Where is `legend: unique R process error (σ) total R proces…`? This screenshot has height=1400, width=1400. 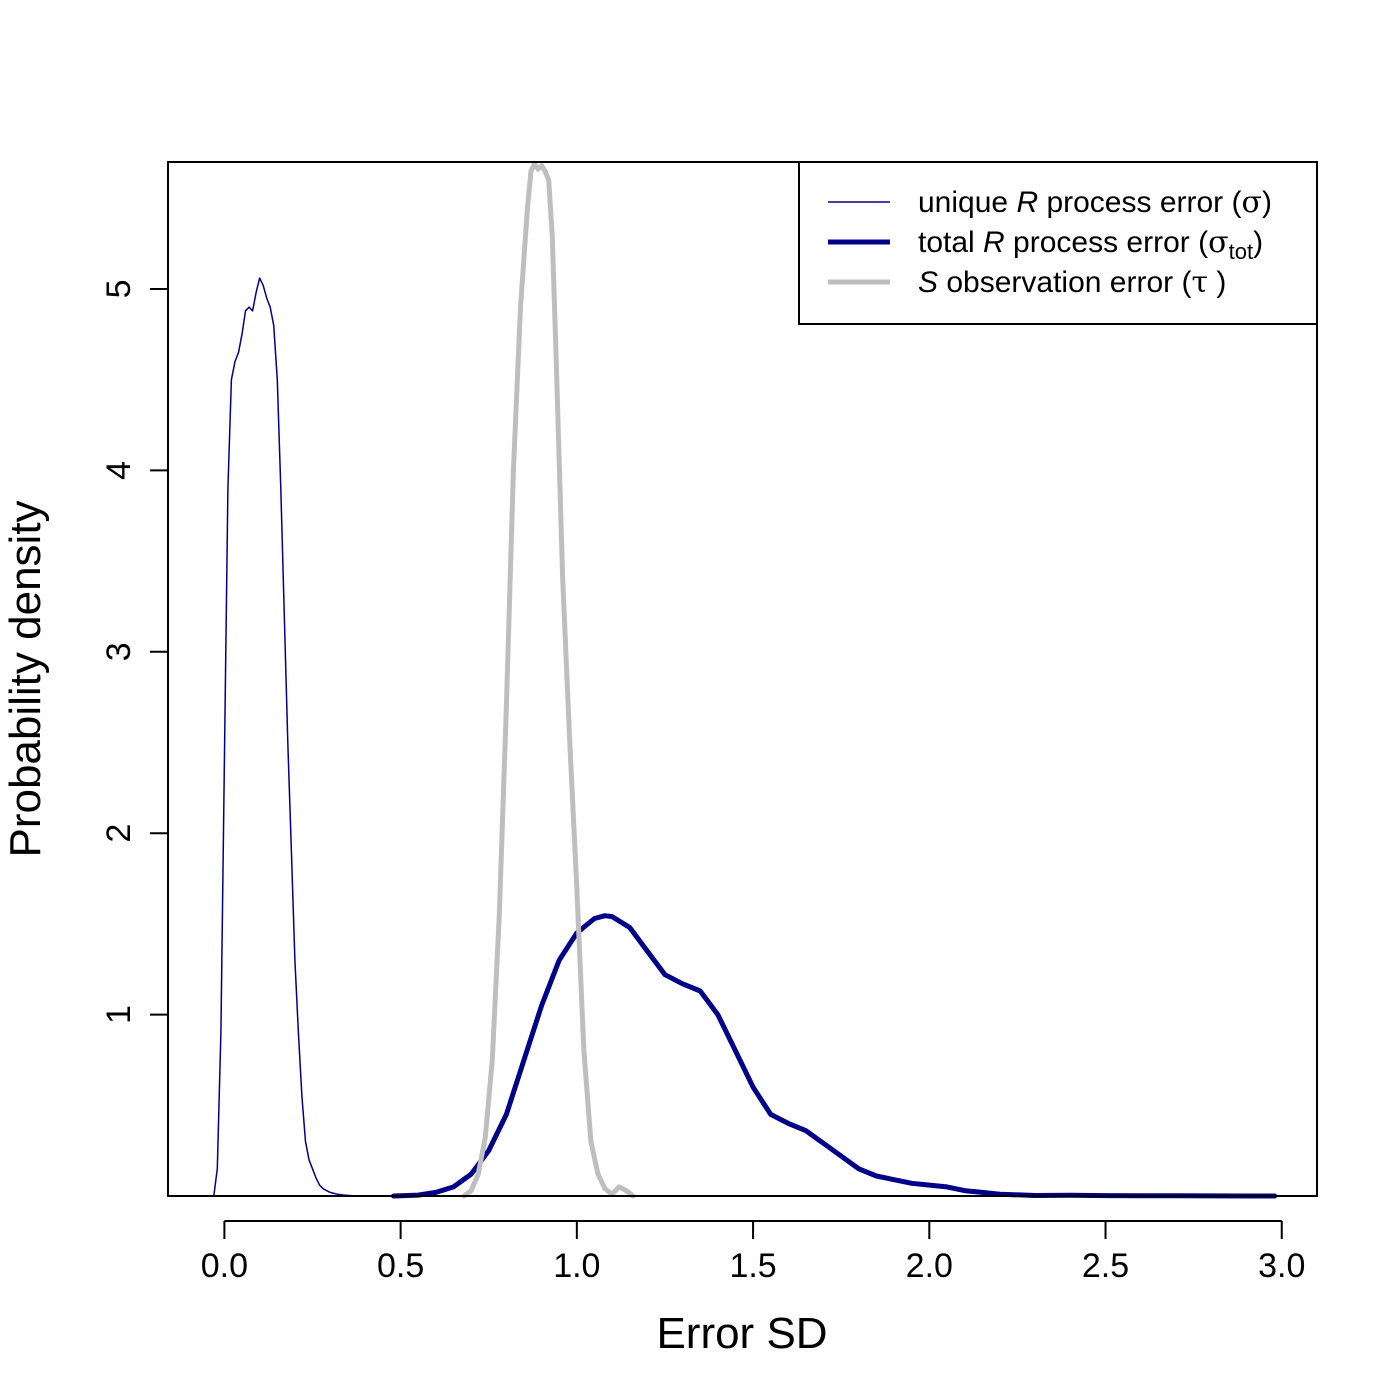 legend: unique R process error (σ) total R proces… is located at coordinates (1058, 243).